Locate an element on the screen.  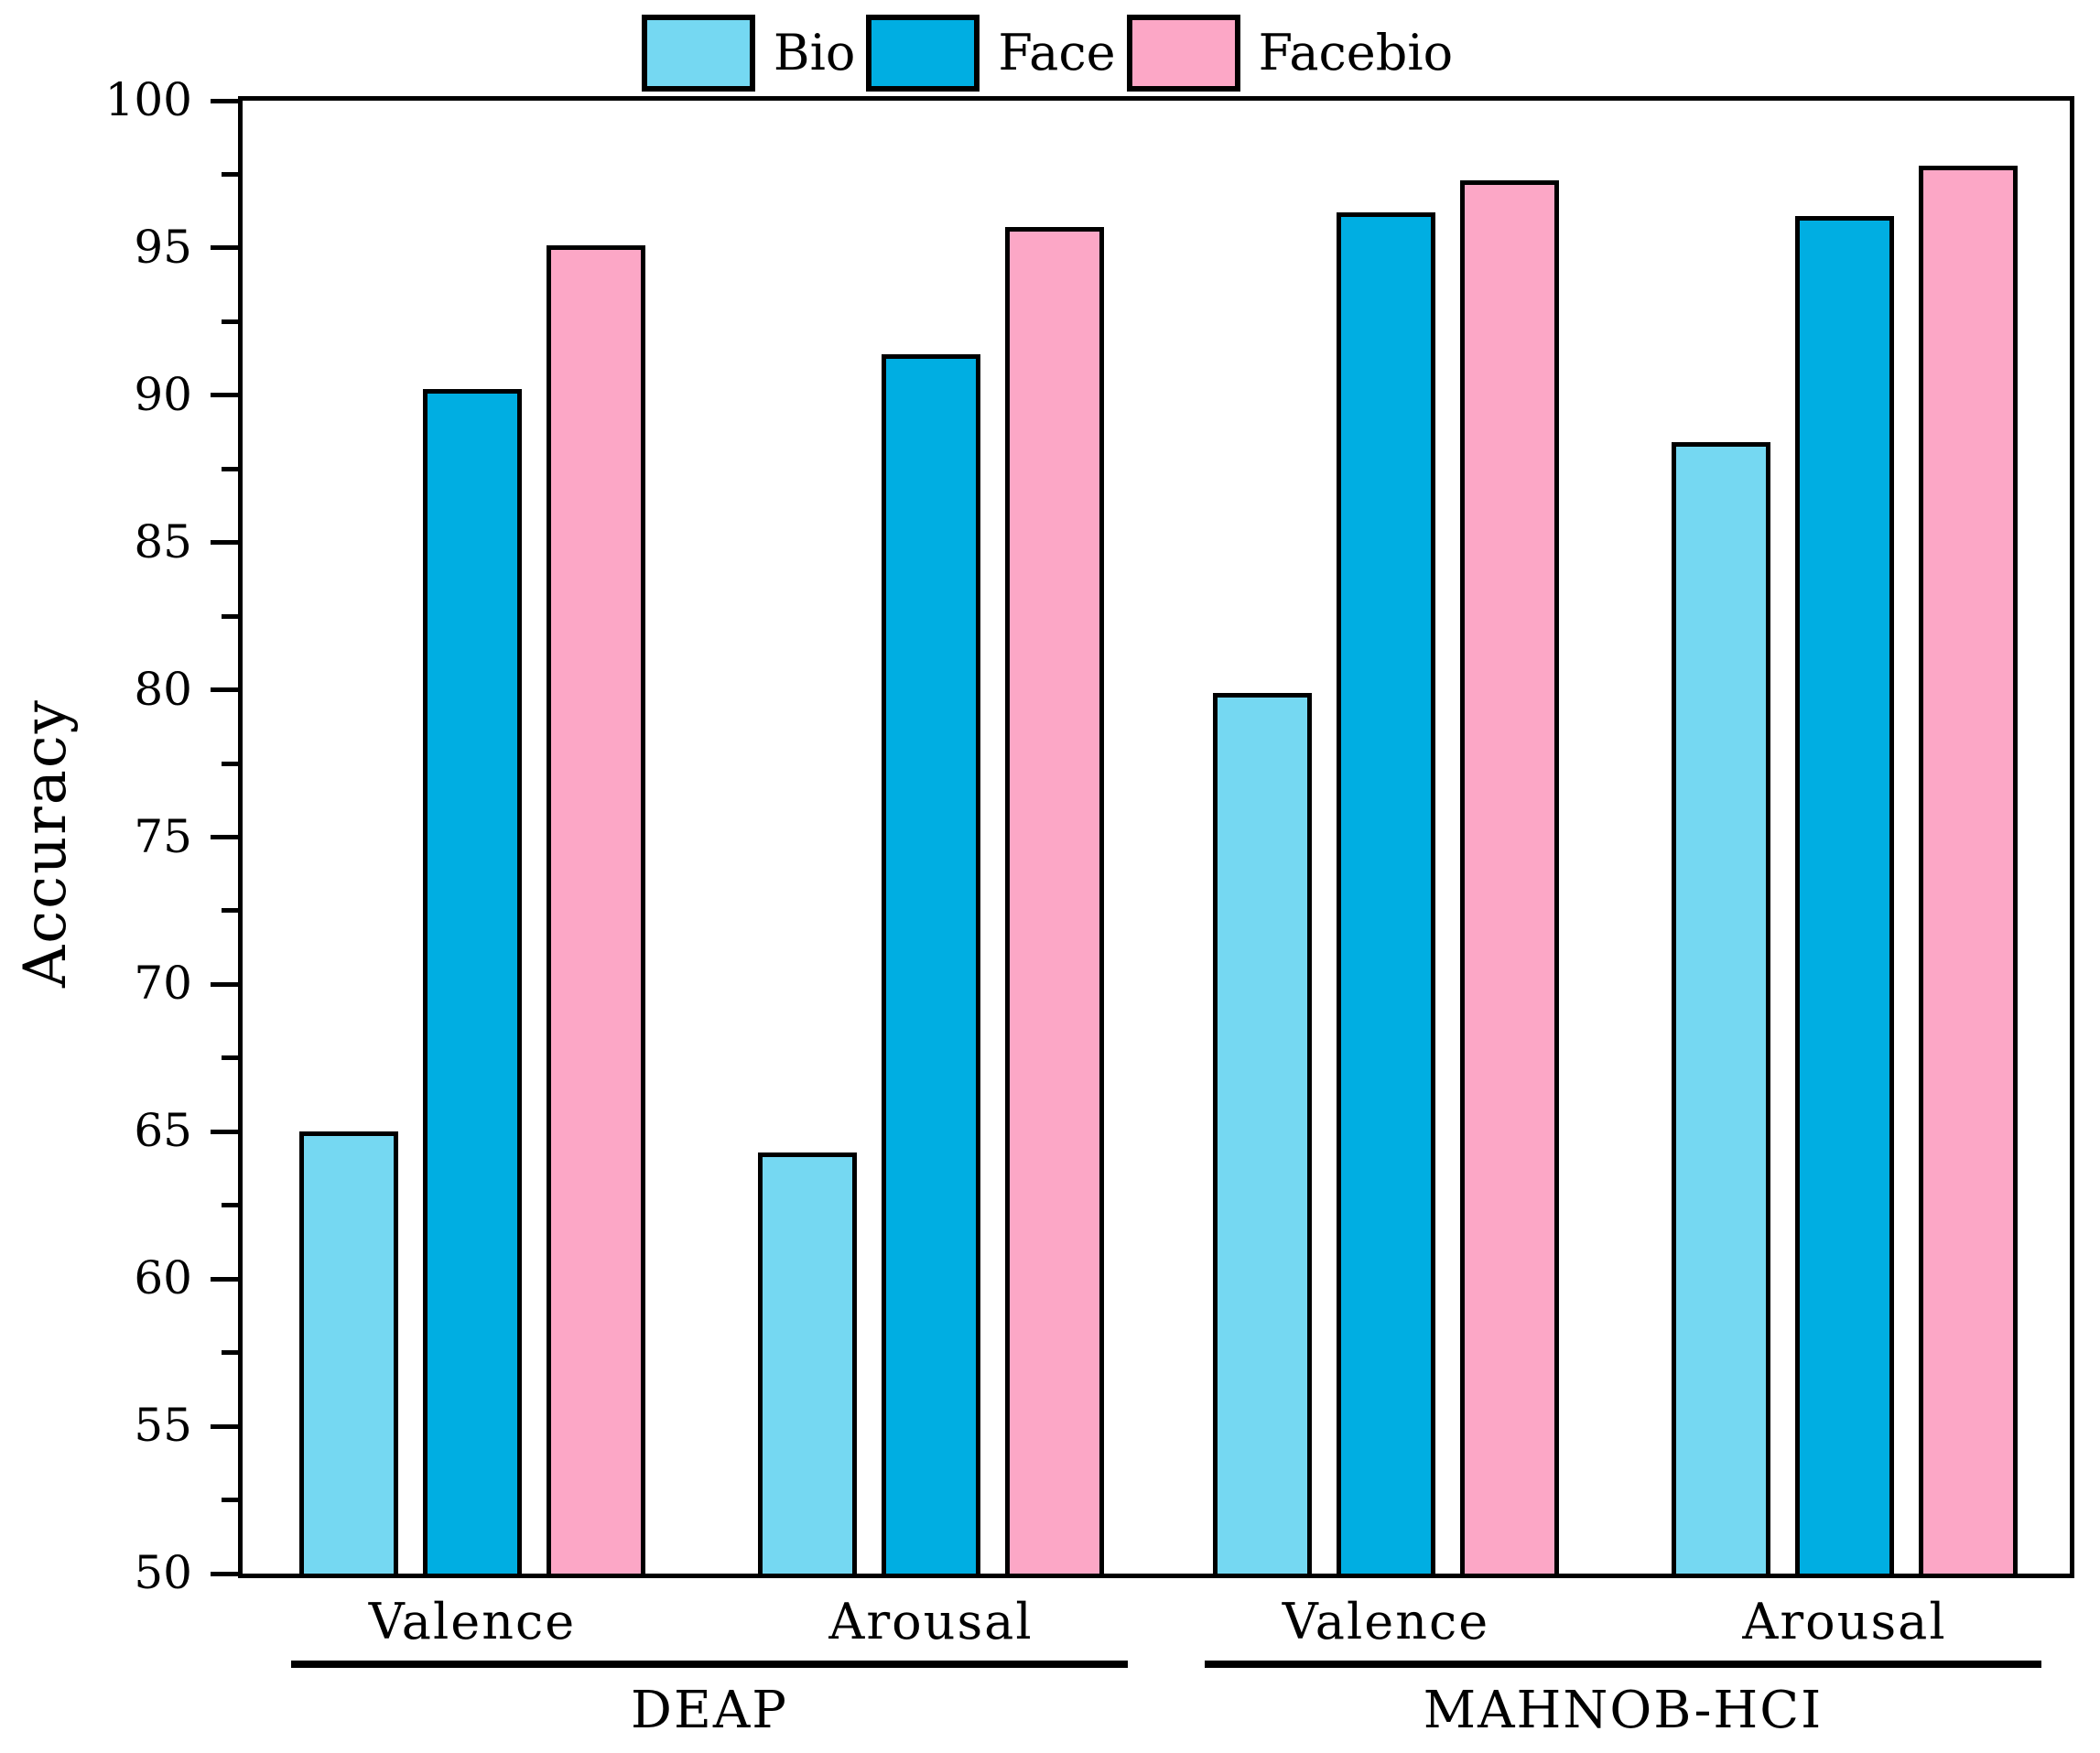
y-tick-label: 55 is located at coordinates (163, 1426).